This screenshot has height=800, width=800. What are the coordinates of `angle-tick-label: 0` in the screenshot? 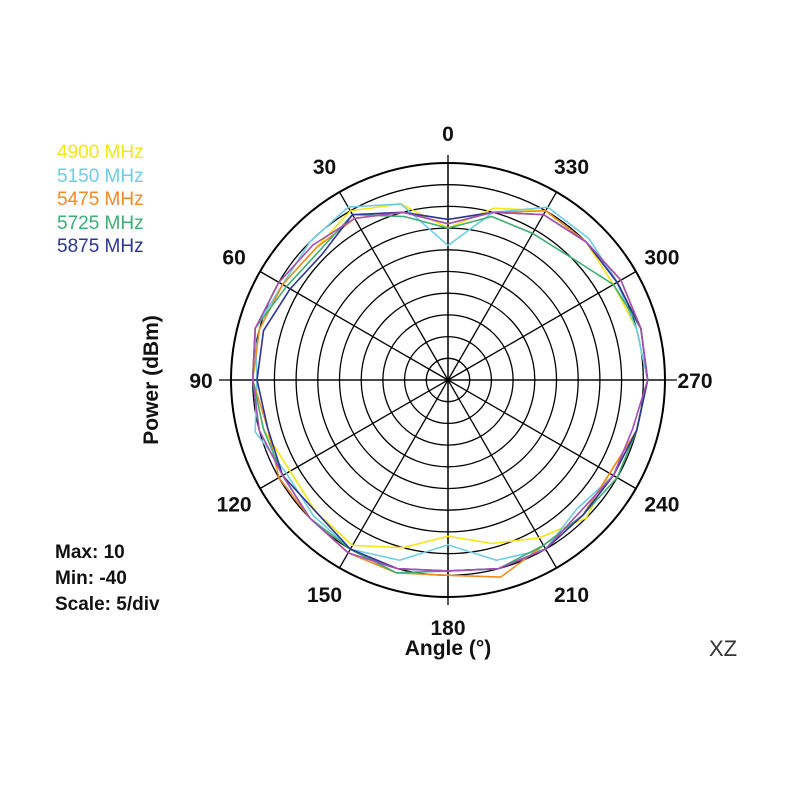 It's located at (448, 134).